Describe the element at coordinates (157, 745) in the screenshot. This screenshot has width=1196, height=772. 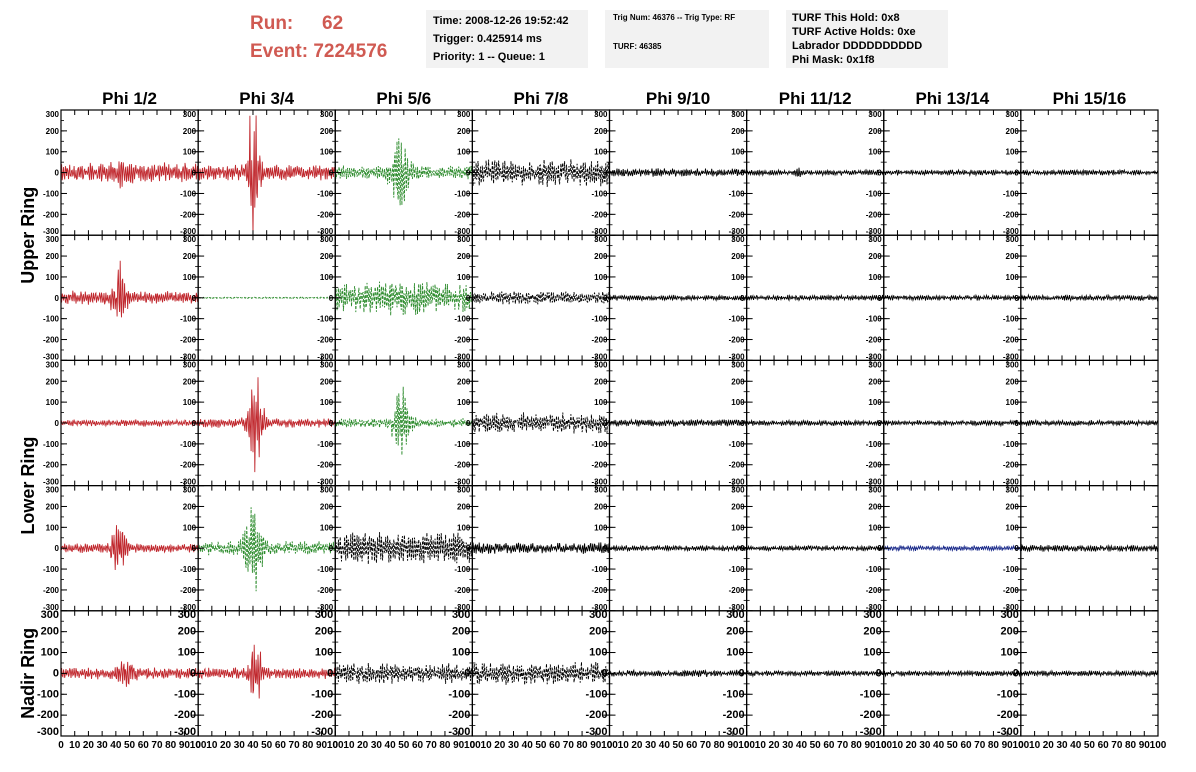
I see `x-tick-label: 70` at that location.